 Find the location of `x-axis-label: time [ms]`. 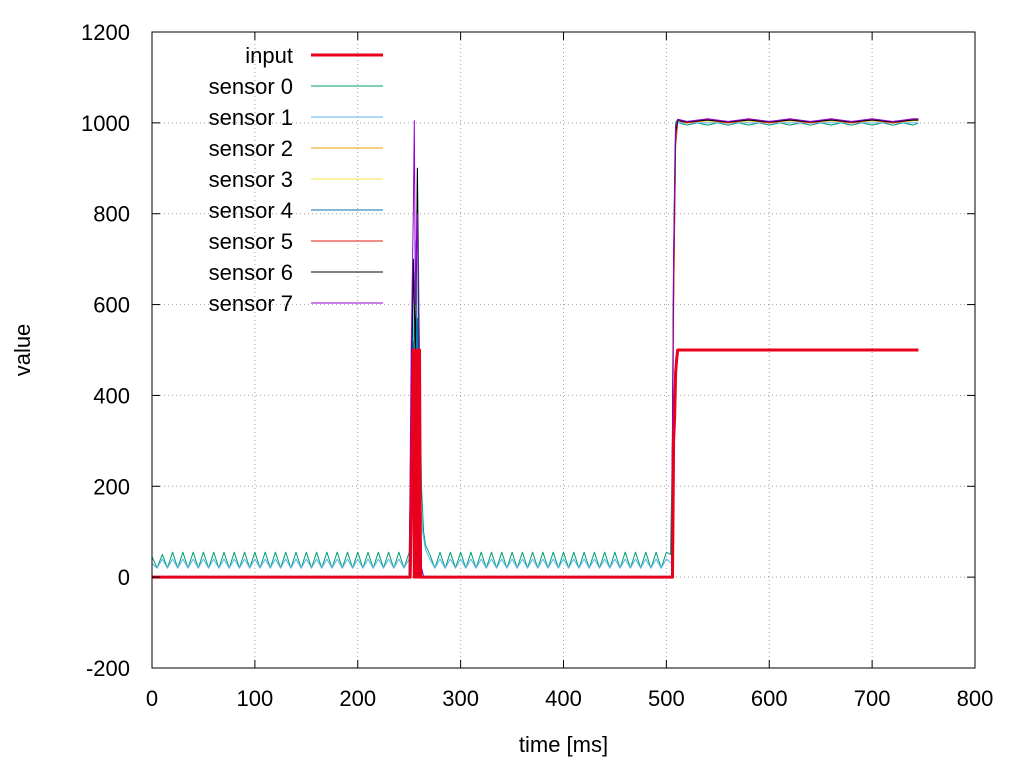

x-axis-label: time [ms] is located at coordinates (563, 744).